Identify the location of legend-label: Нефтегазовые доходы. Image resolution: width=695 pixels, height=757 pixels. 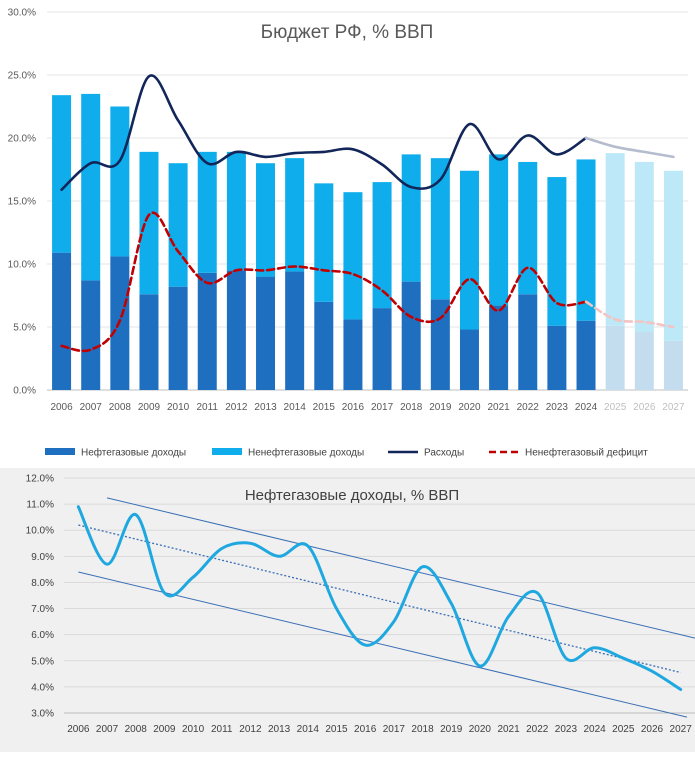
(133, 453).